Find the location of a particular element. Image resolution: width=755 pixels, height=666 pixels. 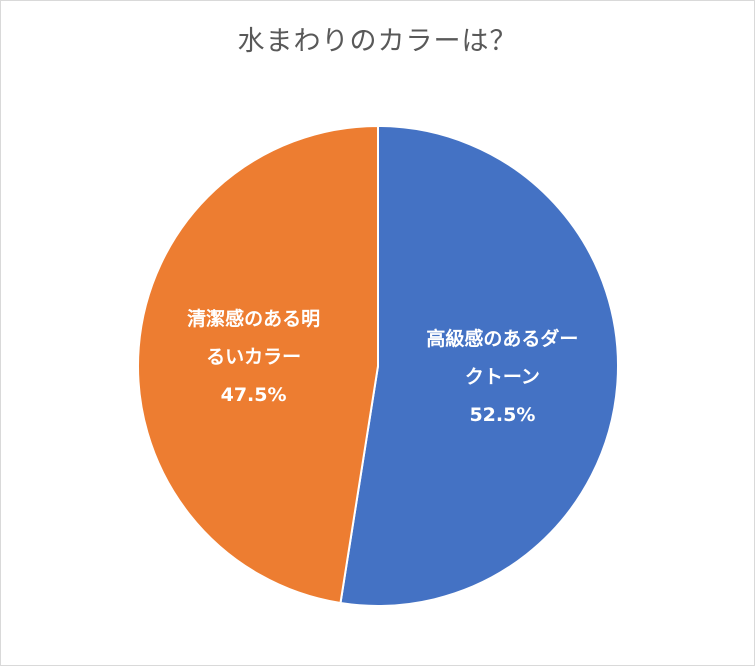

slice-category-label-1: るいカラー is located at coordinates (253, 357).